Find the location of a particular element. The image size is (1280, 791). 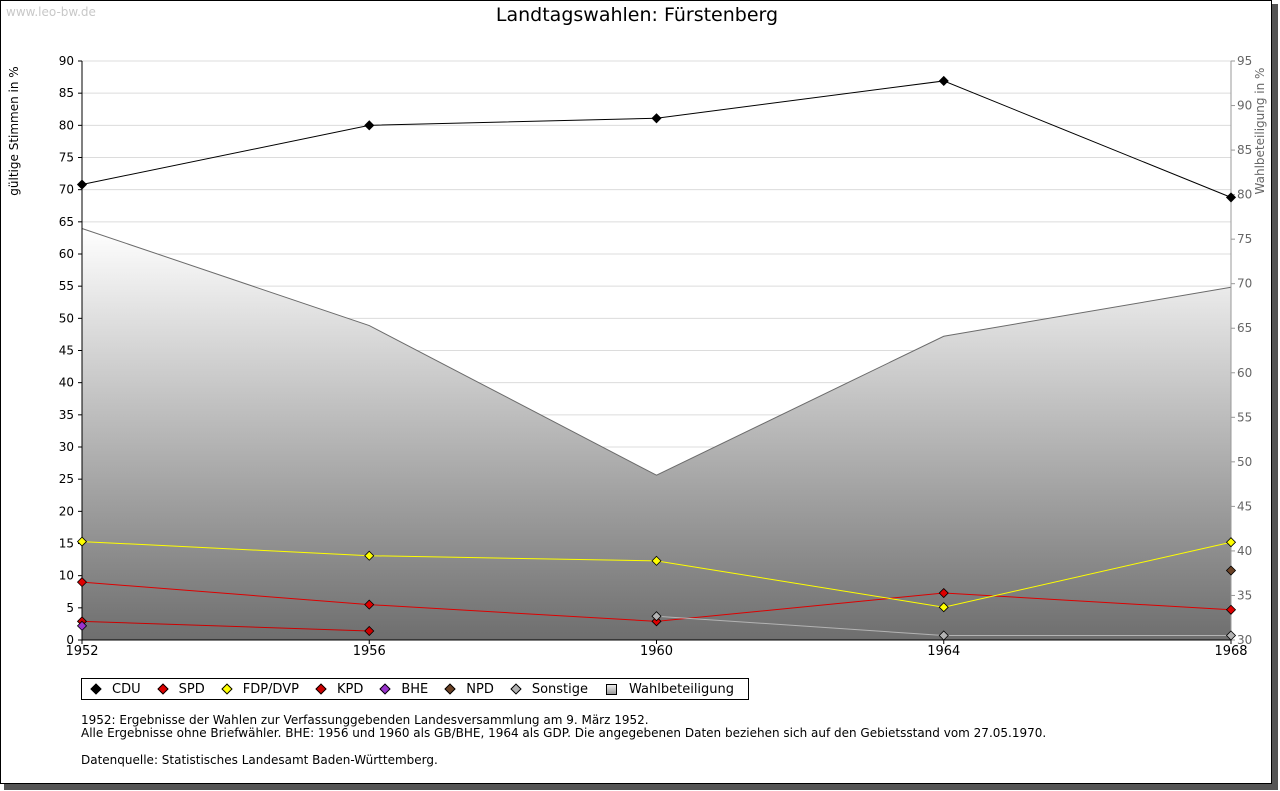

legend-item-sonstige: Sonstige is located at coordinates (549, 689).